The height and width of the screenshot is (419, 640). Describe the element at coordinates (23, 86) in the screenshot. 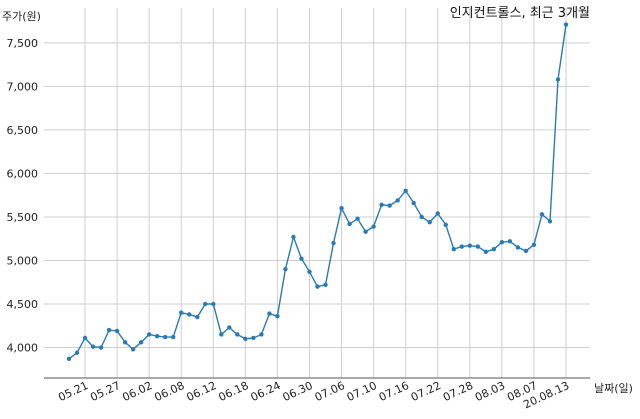

I see `y-tick-label: 7,000` at that location.